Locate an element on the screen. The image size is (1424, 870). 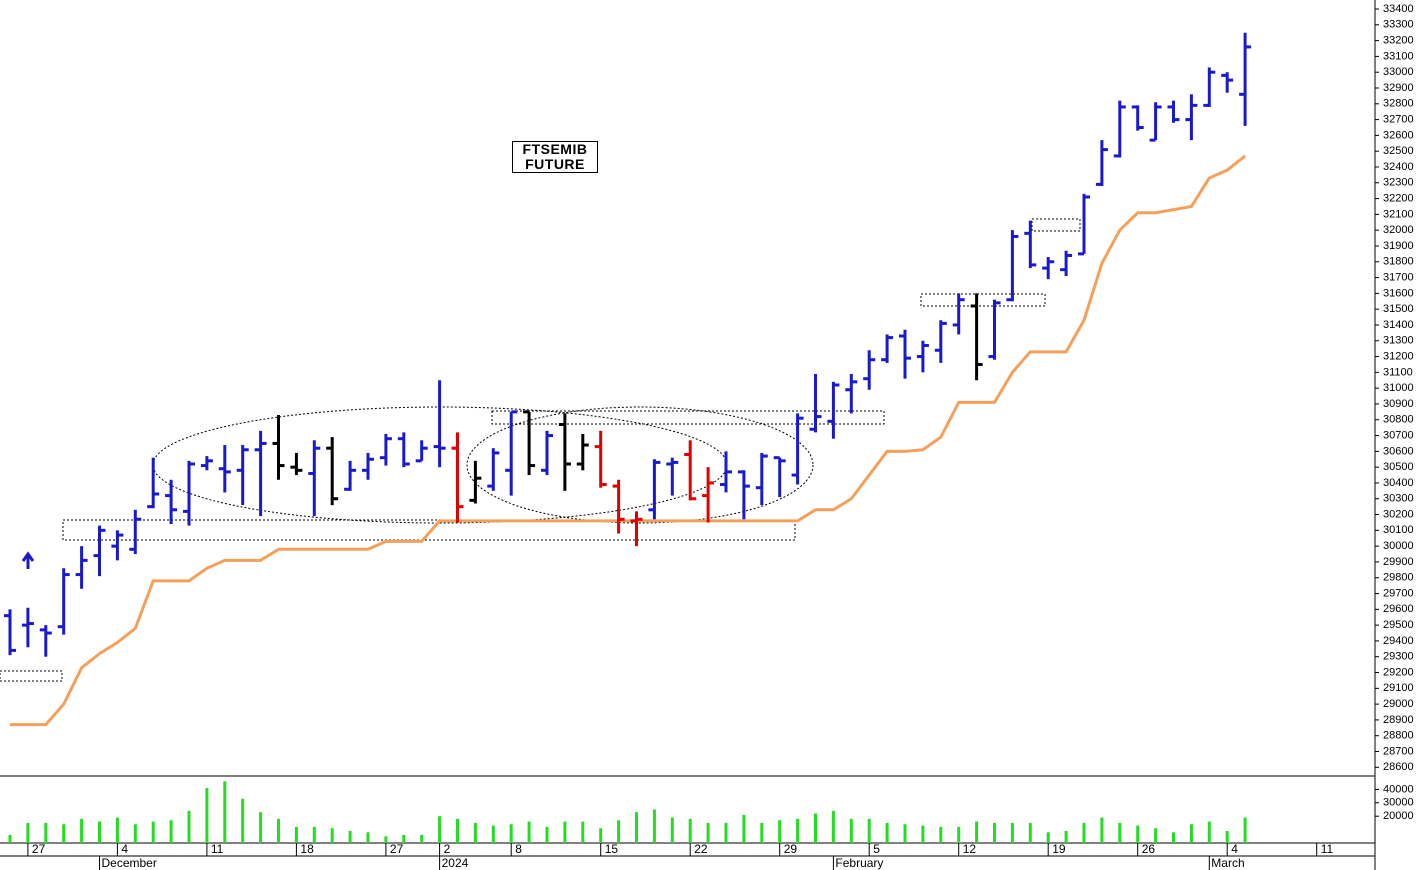
y-tick-label: 30300 is located at coordinates (1398, 499).